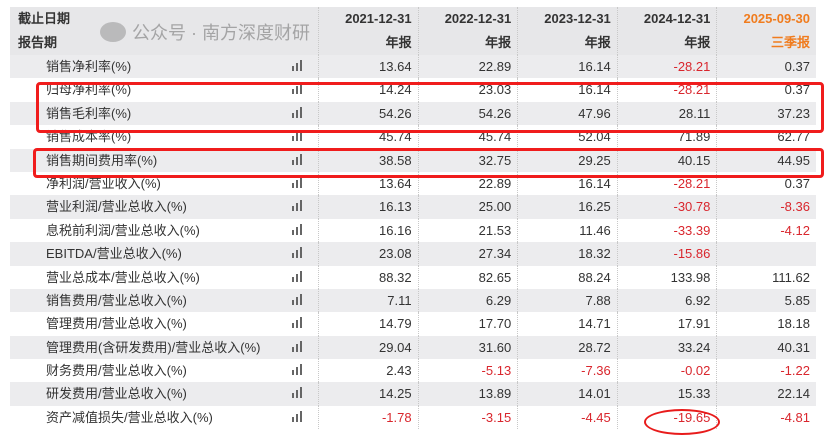  Describe the element at coordinates (413, 183) in the screenshot. I see `table-row: 净利润/营业收入(%) 13.64 22.89 16.14 -28.21 0.37` at that location.